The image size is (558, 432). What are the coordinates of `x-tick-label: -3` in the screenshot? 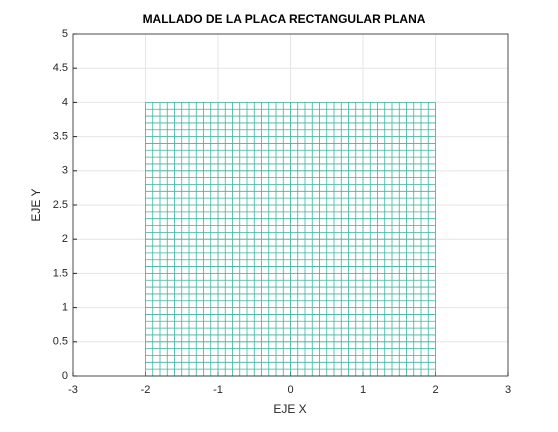 It's located at (73, 390).